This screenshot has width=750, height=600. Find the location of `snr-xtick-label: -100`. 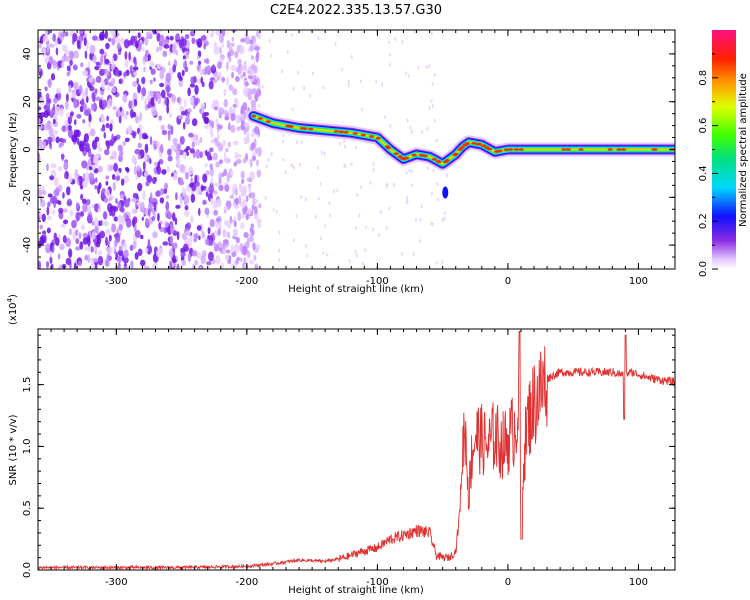

snr-xtick-label: -100 is located at coordinates (377, 582).